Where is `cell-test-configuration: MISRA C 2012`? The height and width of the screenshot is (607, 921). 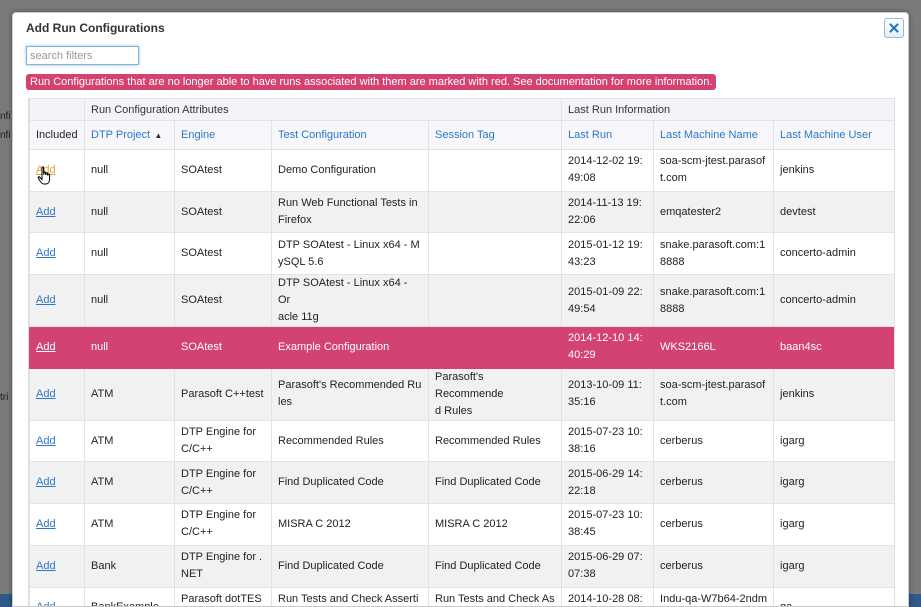 cell-test-configuration: MISRA C 2012 is located at coordinates (350, 524).